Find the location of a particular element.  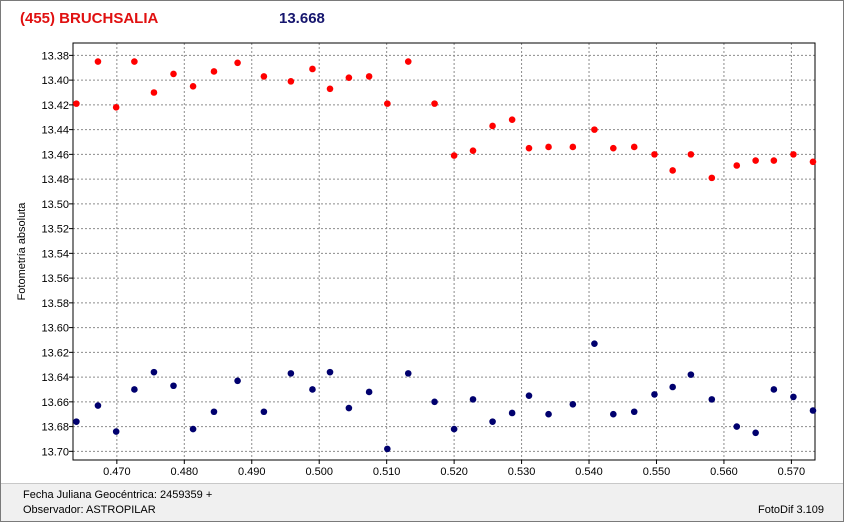

y-tick-label: 13.46 is located at coordinates (55, 155).